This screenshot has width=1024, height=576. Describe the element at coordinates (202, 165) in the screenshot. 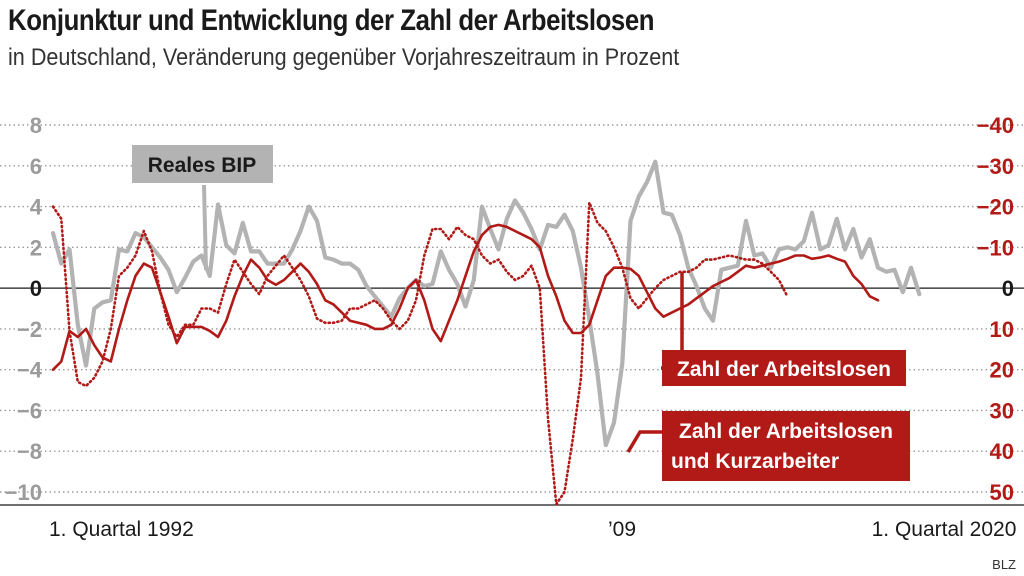

I see `label-reales-bip-text: Reales BIP` at that location.